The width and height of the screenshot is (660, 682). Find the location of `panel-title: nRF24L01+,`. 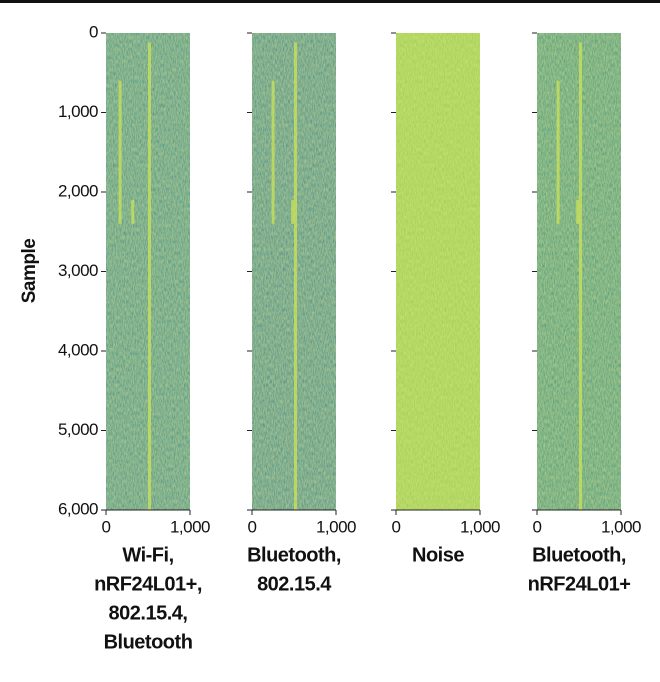

panel-title: nRF24L01+, is located at coordinates (148, 584).